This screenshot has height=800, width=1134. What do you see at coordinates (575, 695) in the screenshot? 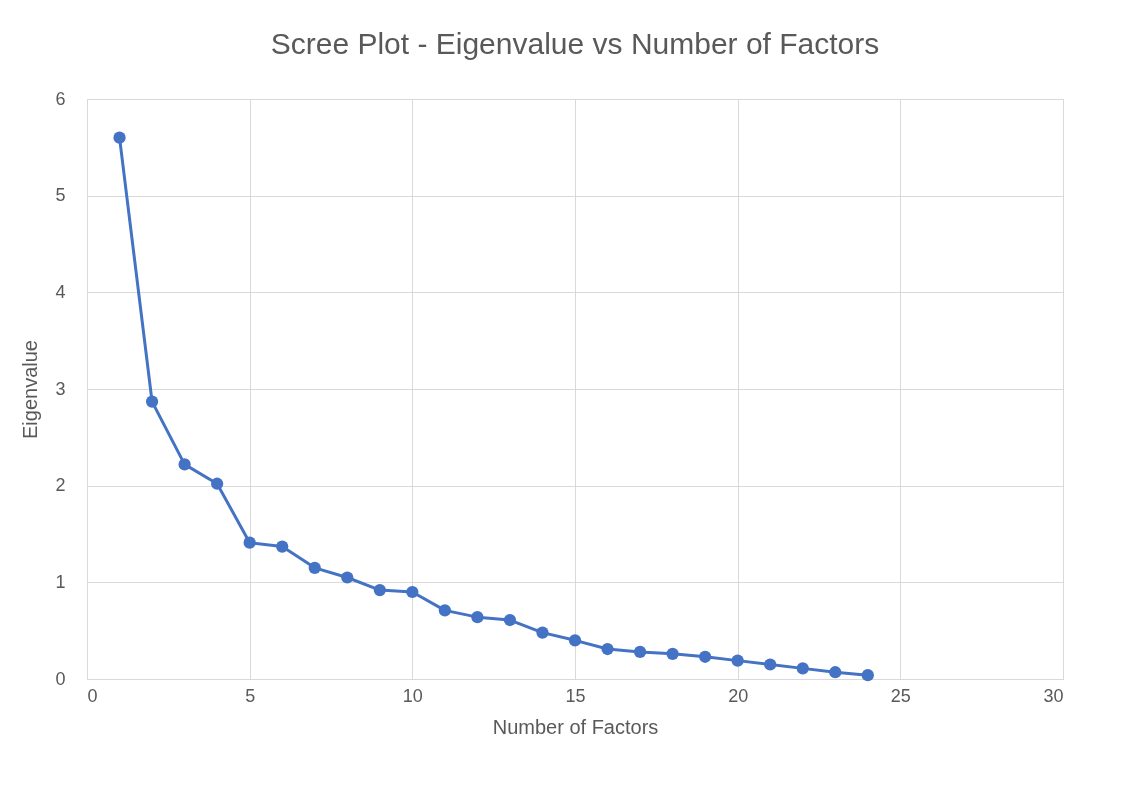
I see `x-tick-label: 15` at bounding box center [575, 695].